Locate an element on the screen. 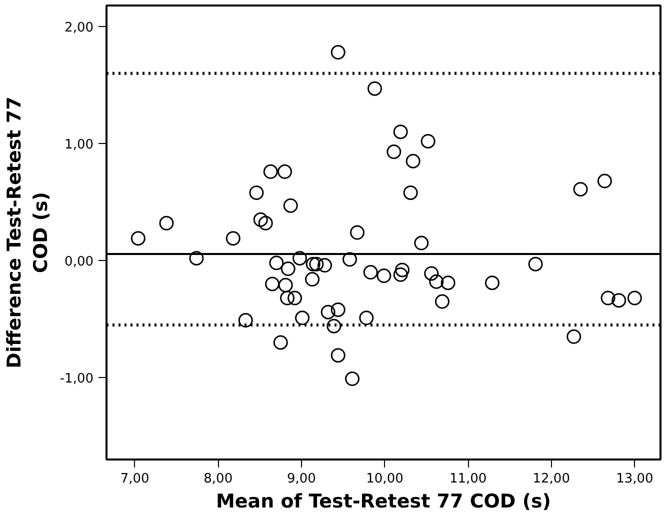  y-tick-label: -1,00 is located at coordinates (77, 379).